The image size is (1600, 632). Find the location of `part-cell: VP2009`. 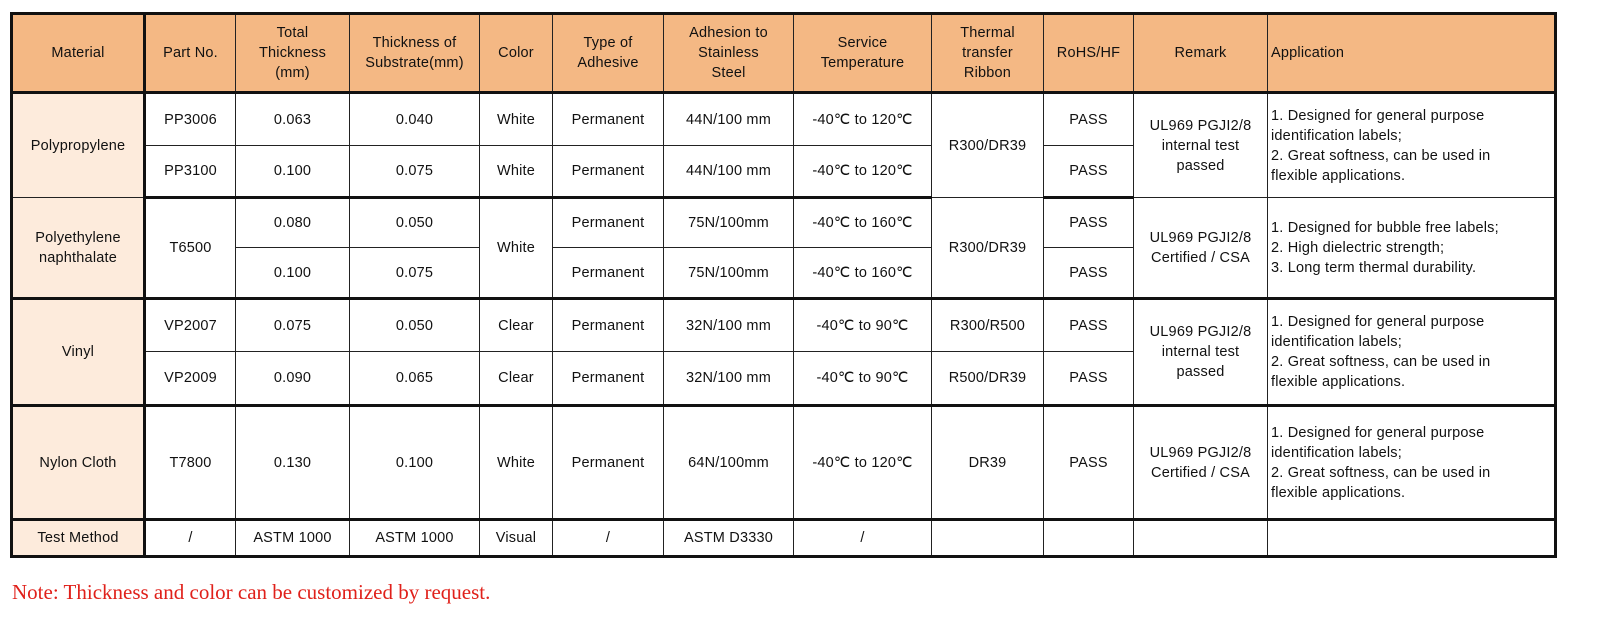

part-cell: VP2009 is located at coordinates (190, 379).